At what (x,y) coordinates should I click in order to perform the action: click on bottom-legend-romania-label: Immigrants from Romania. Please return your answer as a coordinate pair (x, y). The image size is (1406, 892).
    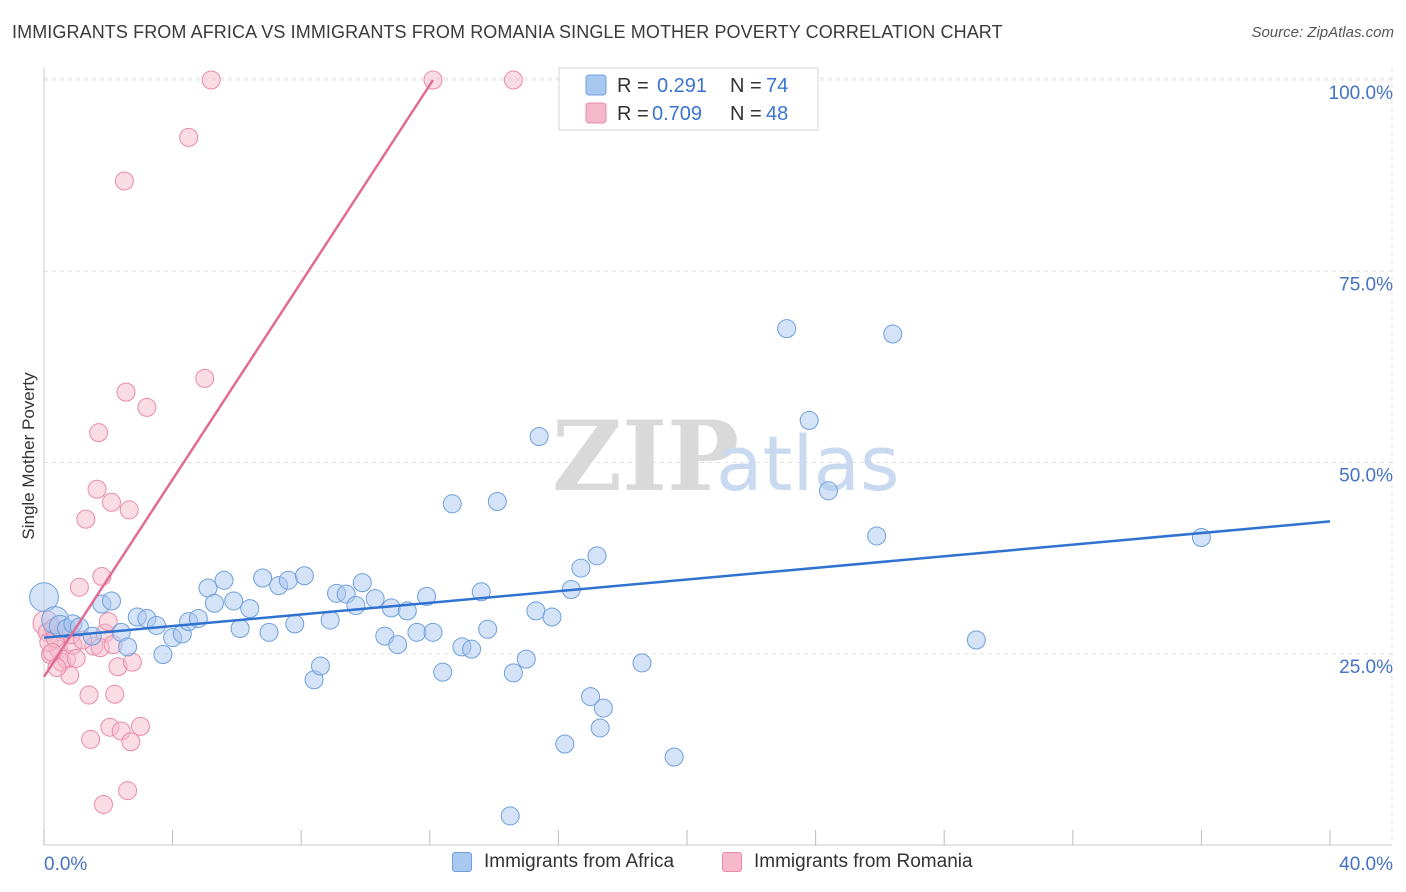
    Looking at the image, I should click on (863, 861).